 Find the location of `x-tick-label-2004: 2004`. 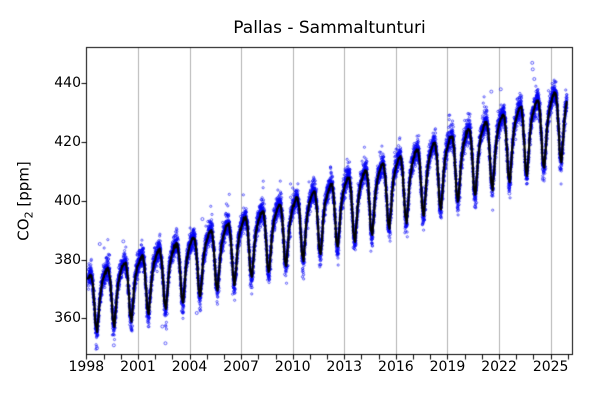

x-tick-label-2004: 2004 is located at coordinates (189, 367).